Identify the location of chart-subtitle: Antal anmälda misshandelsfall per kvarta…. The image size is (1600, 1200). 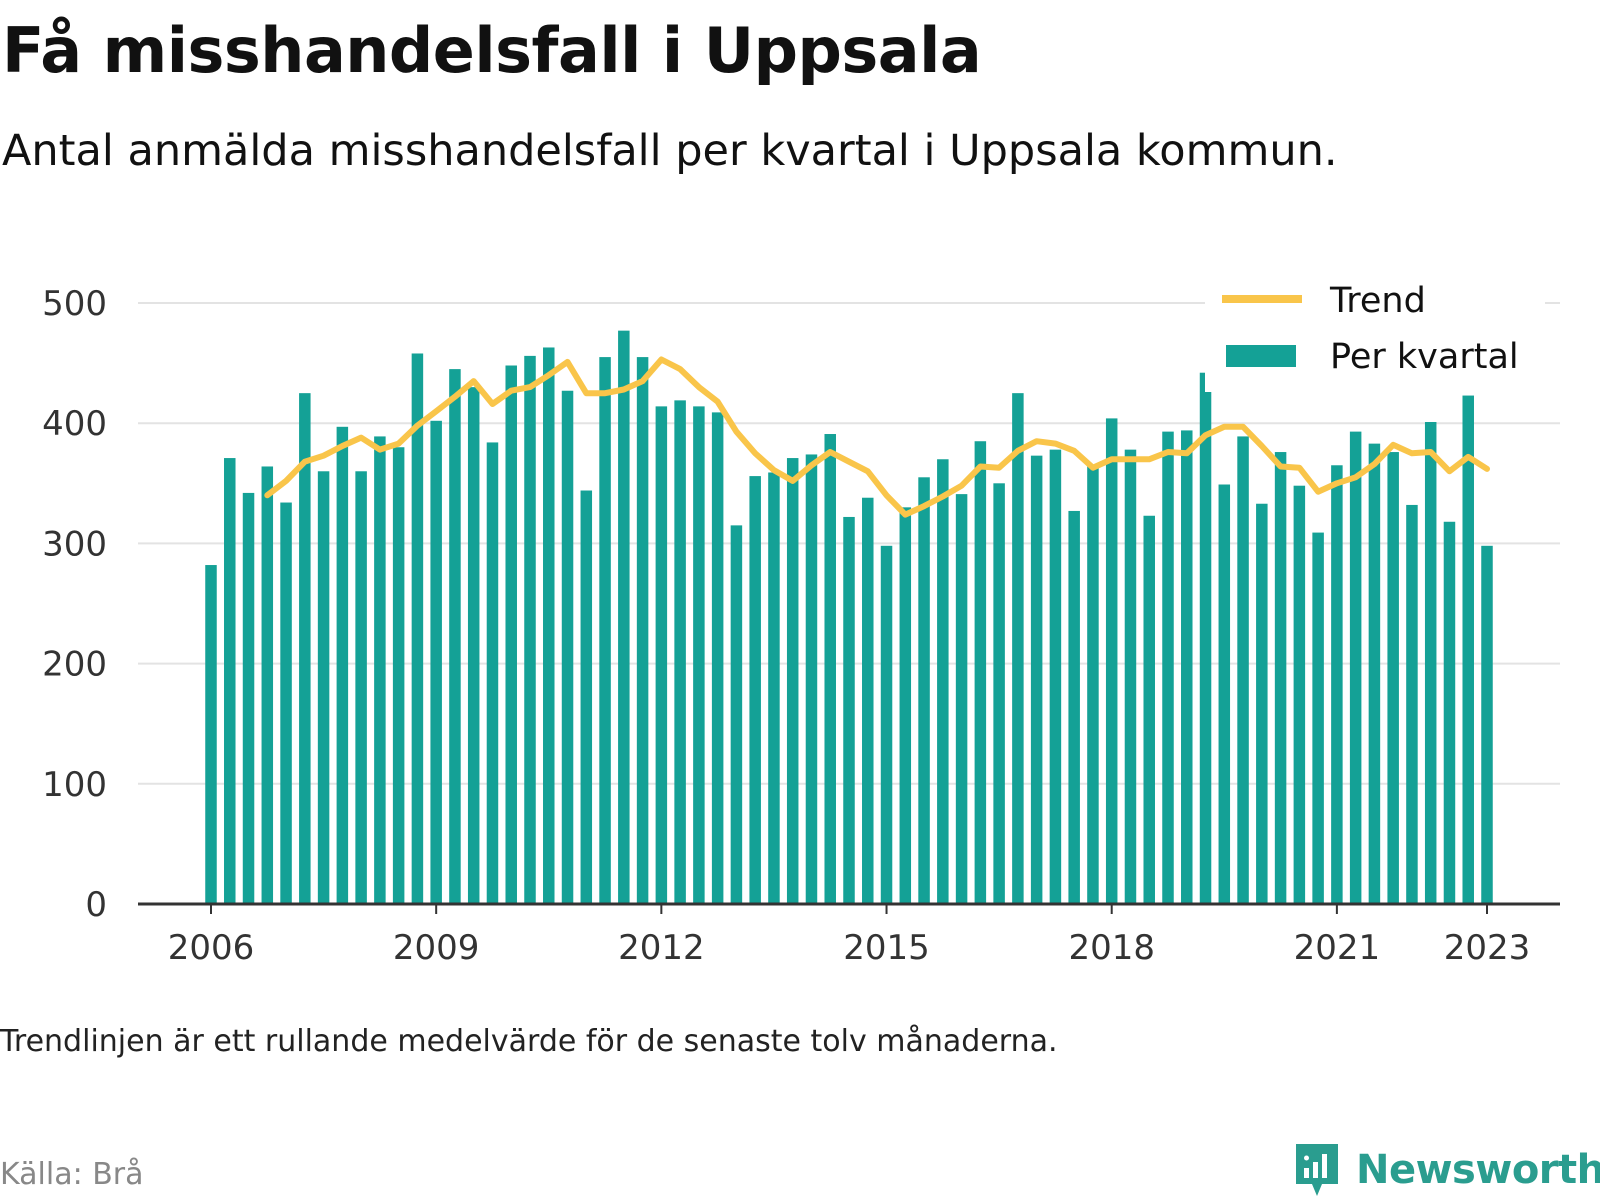
(670, 151).